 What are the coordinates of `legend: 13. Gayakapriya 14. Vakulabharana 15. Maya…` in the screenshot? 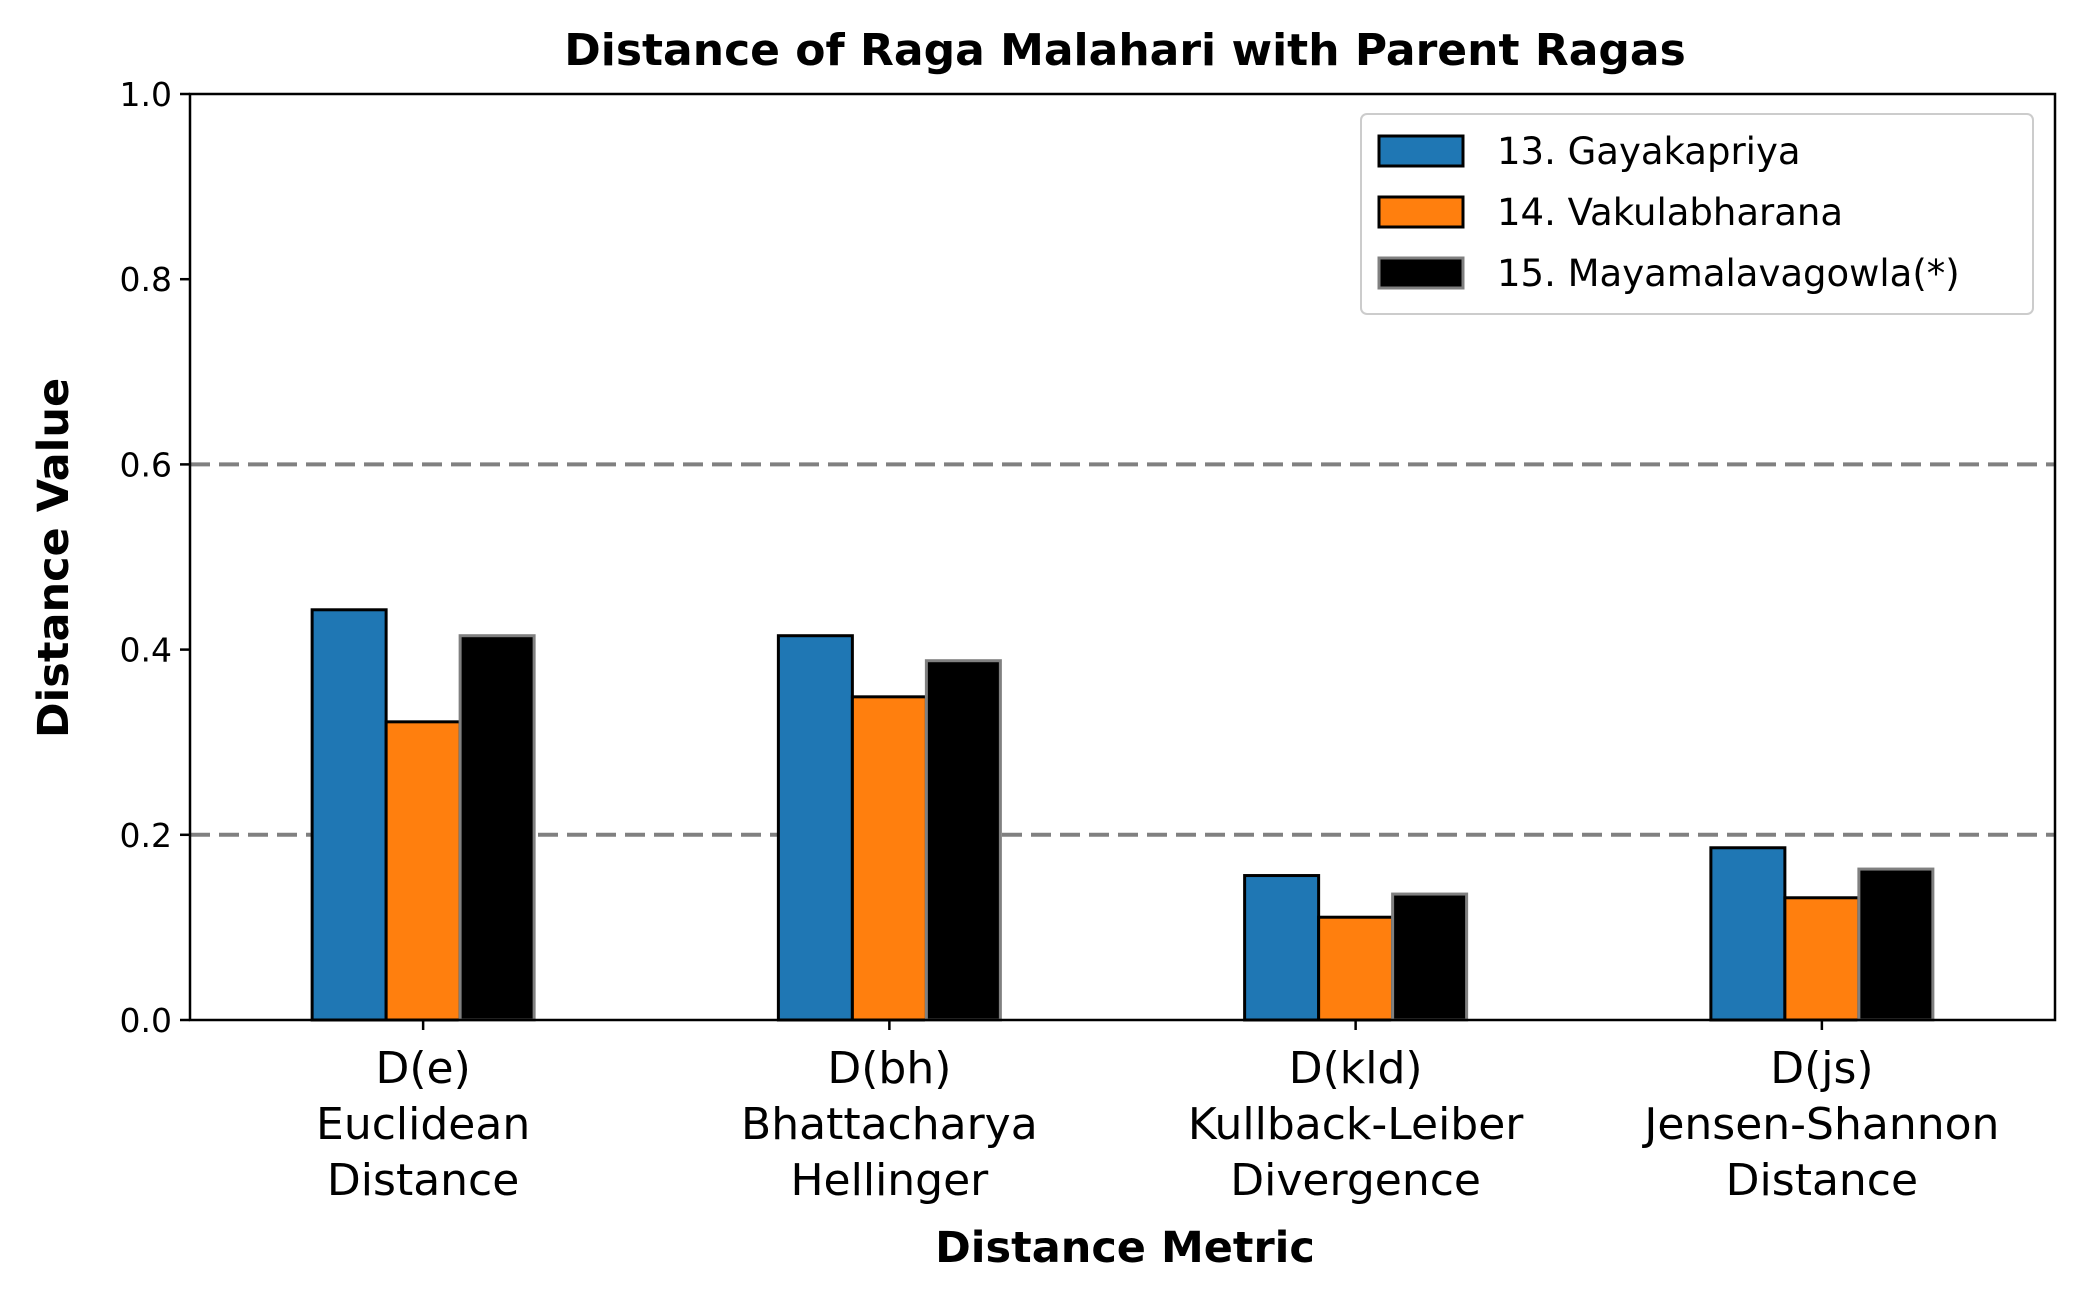 It's located at (1697, 214).